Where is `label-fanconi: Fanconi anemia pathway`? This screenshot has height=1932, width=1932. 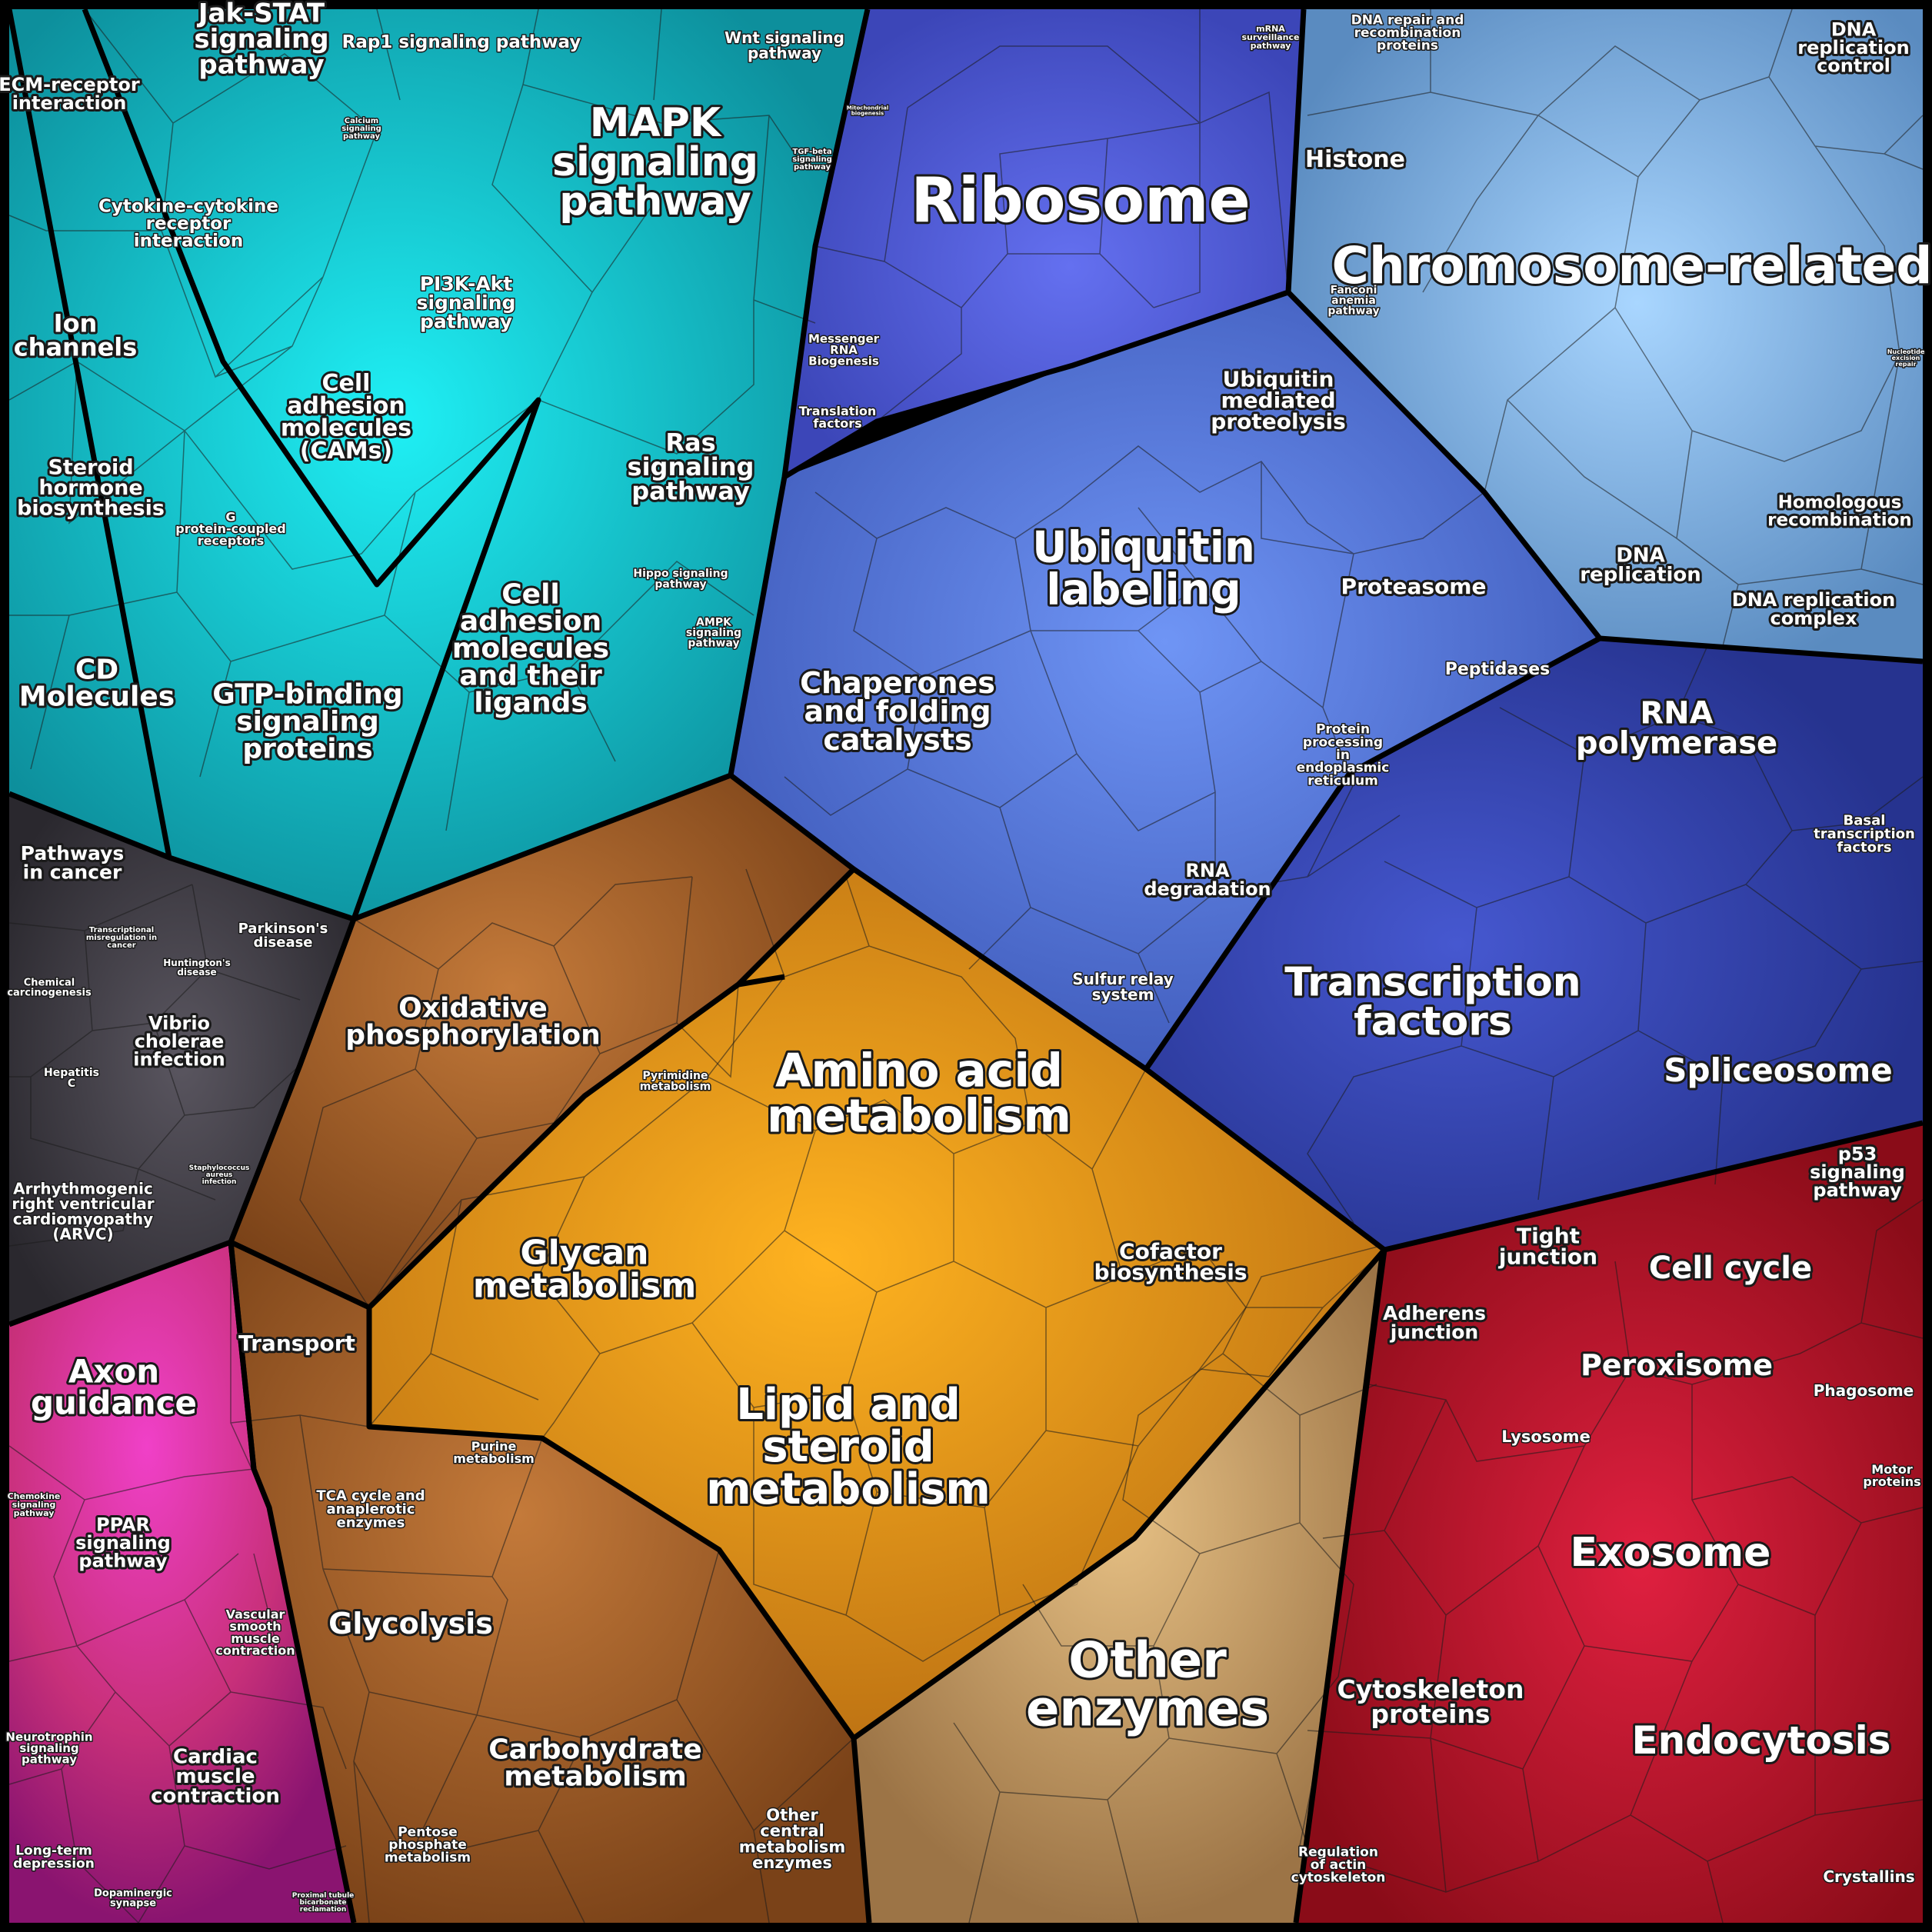
label-fanconi: Fanconi anemia pathway is located at coordinates (1354, 300).